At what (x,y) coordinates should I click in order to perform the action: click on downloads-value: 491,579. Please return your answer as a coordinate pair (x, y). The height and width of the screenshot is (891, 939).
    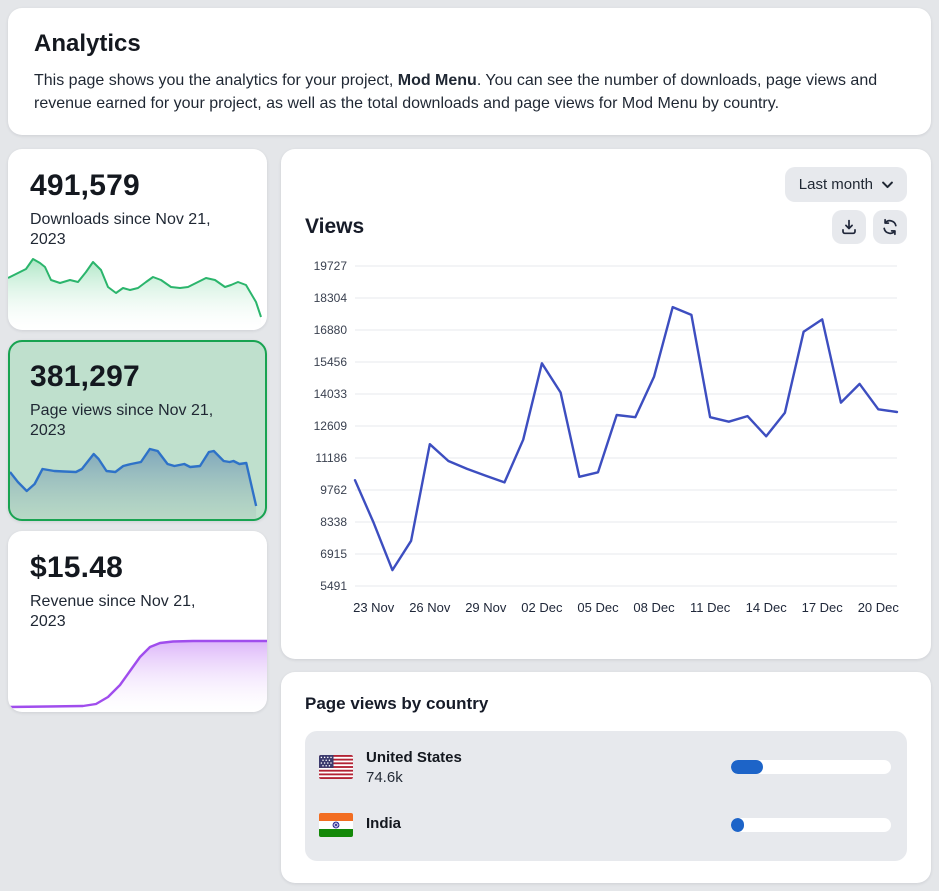
    Looking at the image, I should click on (85, 186).